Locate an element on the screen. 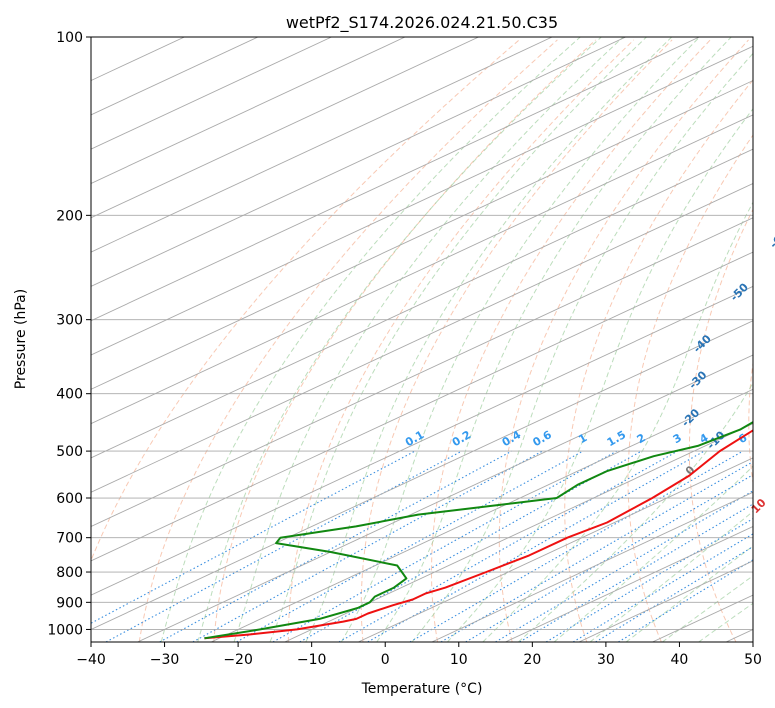  y-tick-label: 700 is located at coordinates (69, 539).